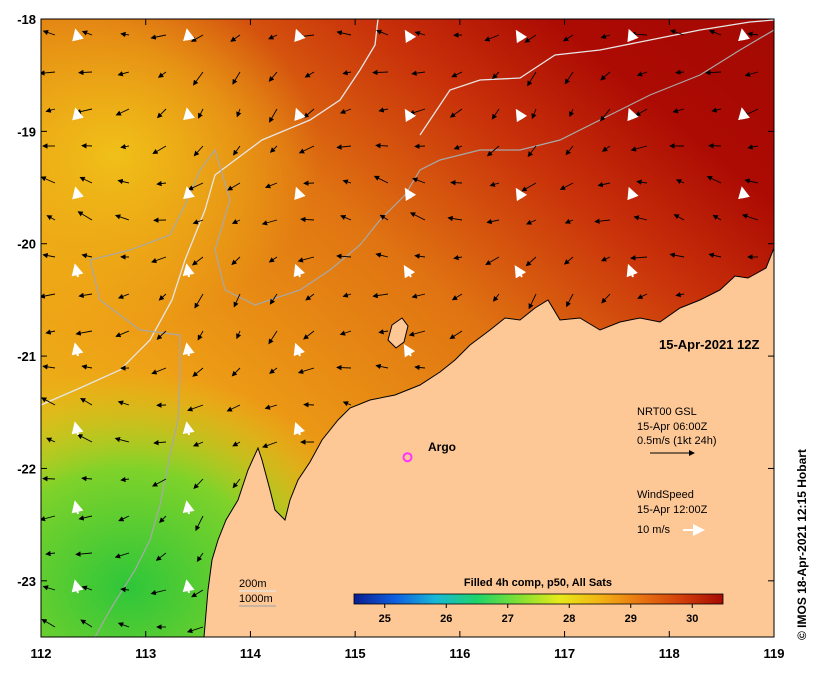  Describe the element at coordinates (41, 653) in the screenshot. I see `x-tick-label: 112` at that location.